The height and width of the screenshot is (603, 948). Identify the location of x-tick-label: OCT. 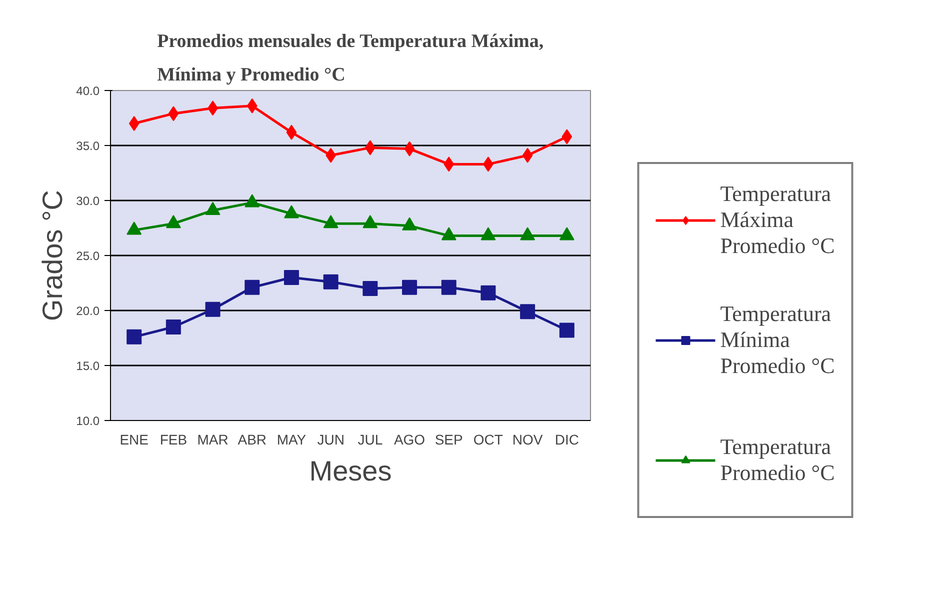
(488, 440).